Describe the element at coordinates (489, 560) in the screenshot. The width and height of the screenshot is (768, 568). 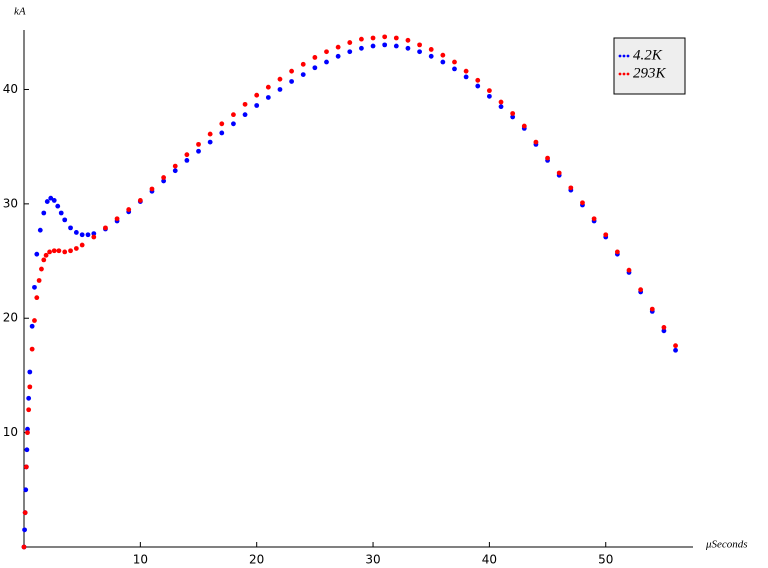
I see `x-tick-label: 40` at that location.